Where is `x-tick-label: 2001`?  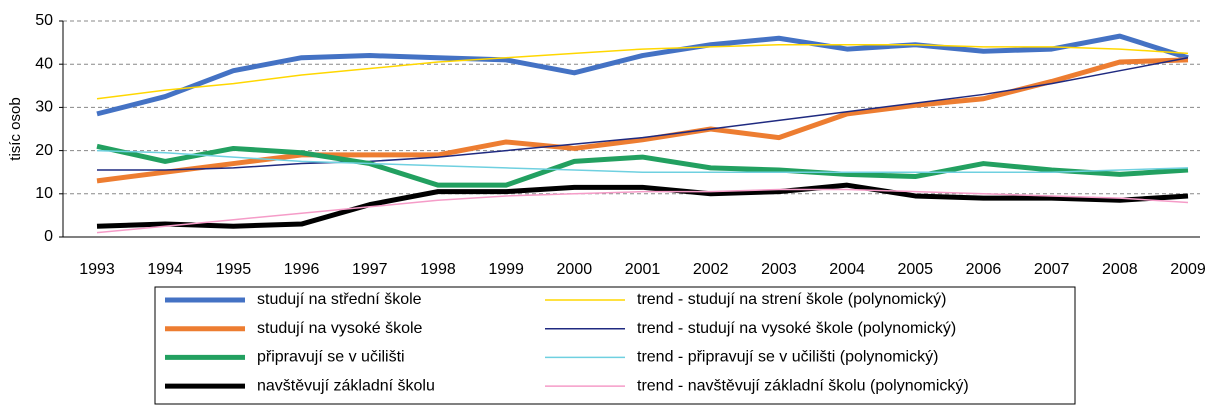 x-tick-label: 2001 is located at coordinates (643, 269).